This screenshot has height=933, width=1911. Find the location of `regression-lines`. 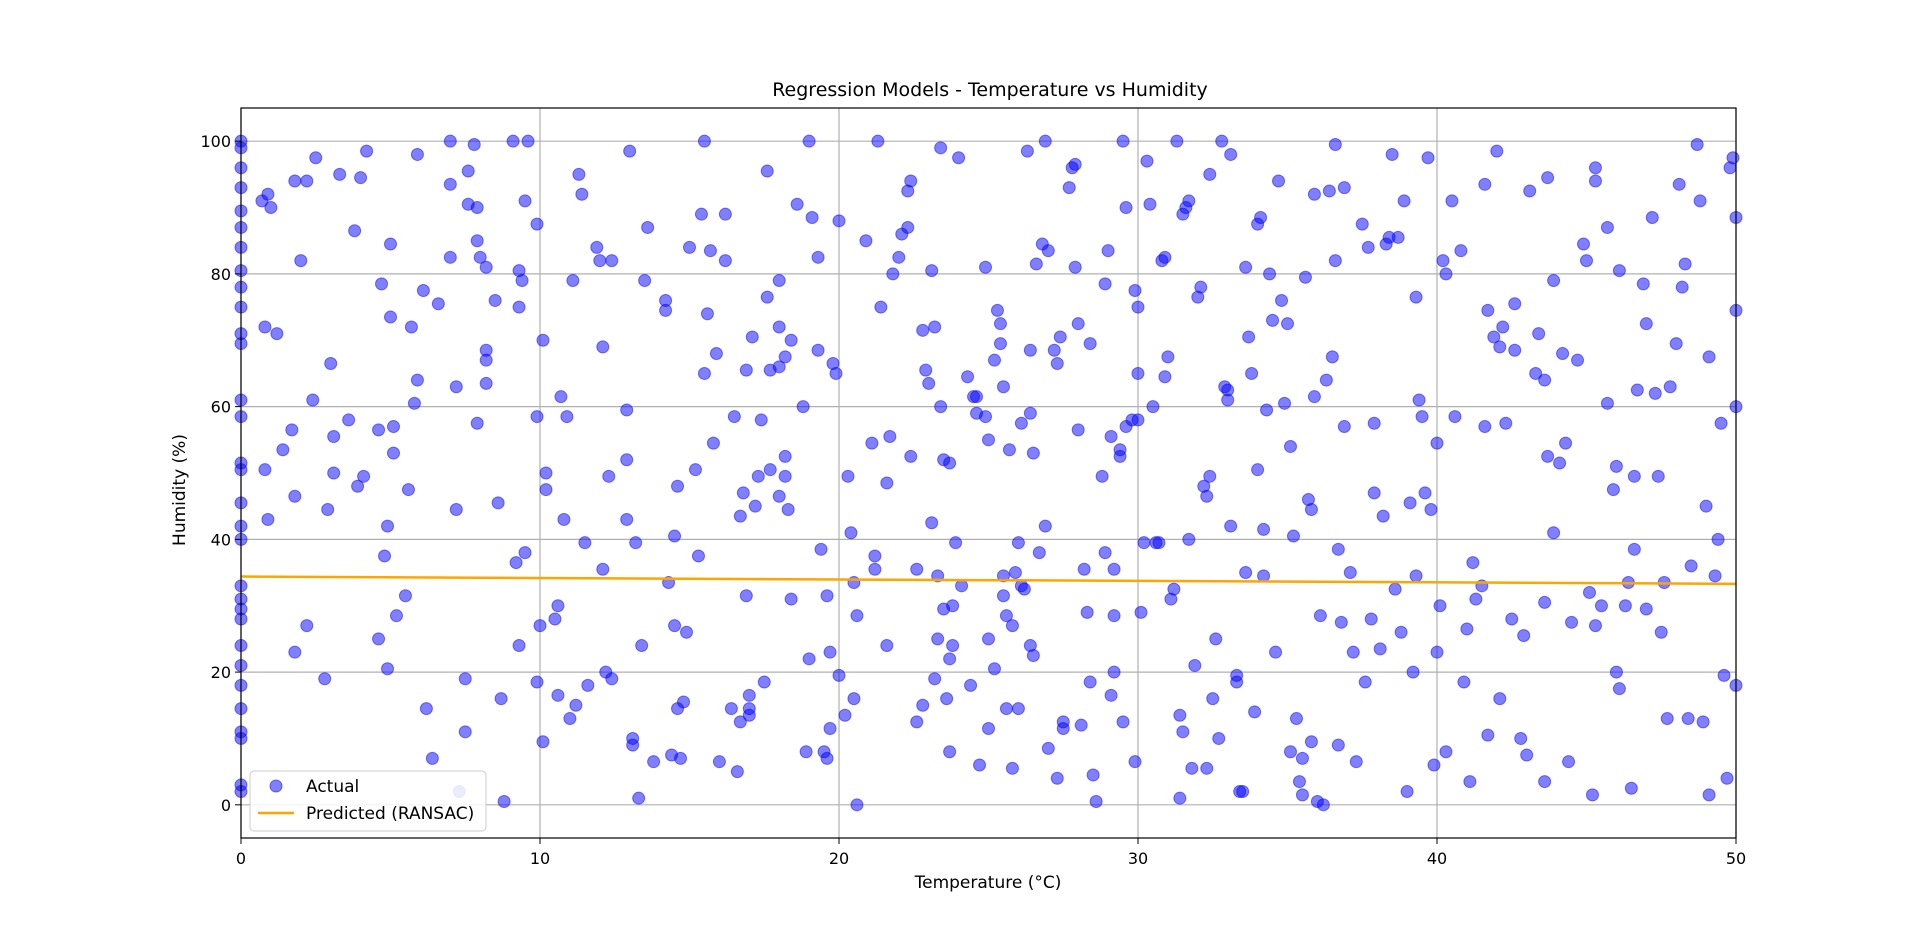

regression-lines is located at coordinates (988, 580).